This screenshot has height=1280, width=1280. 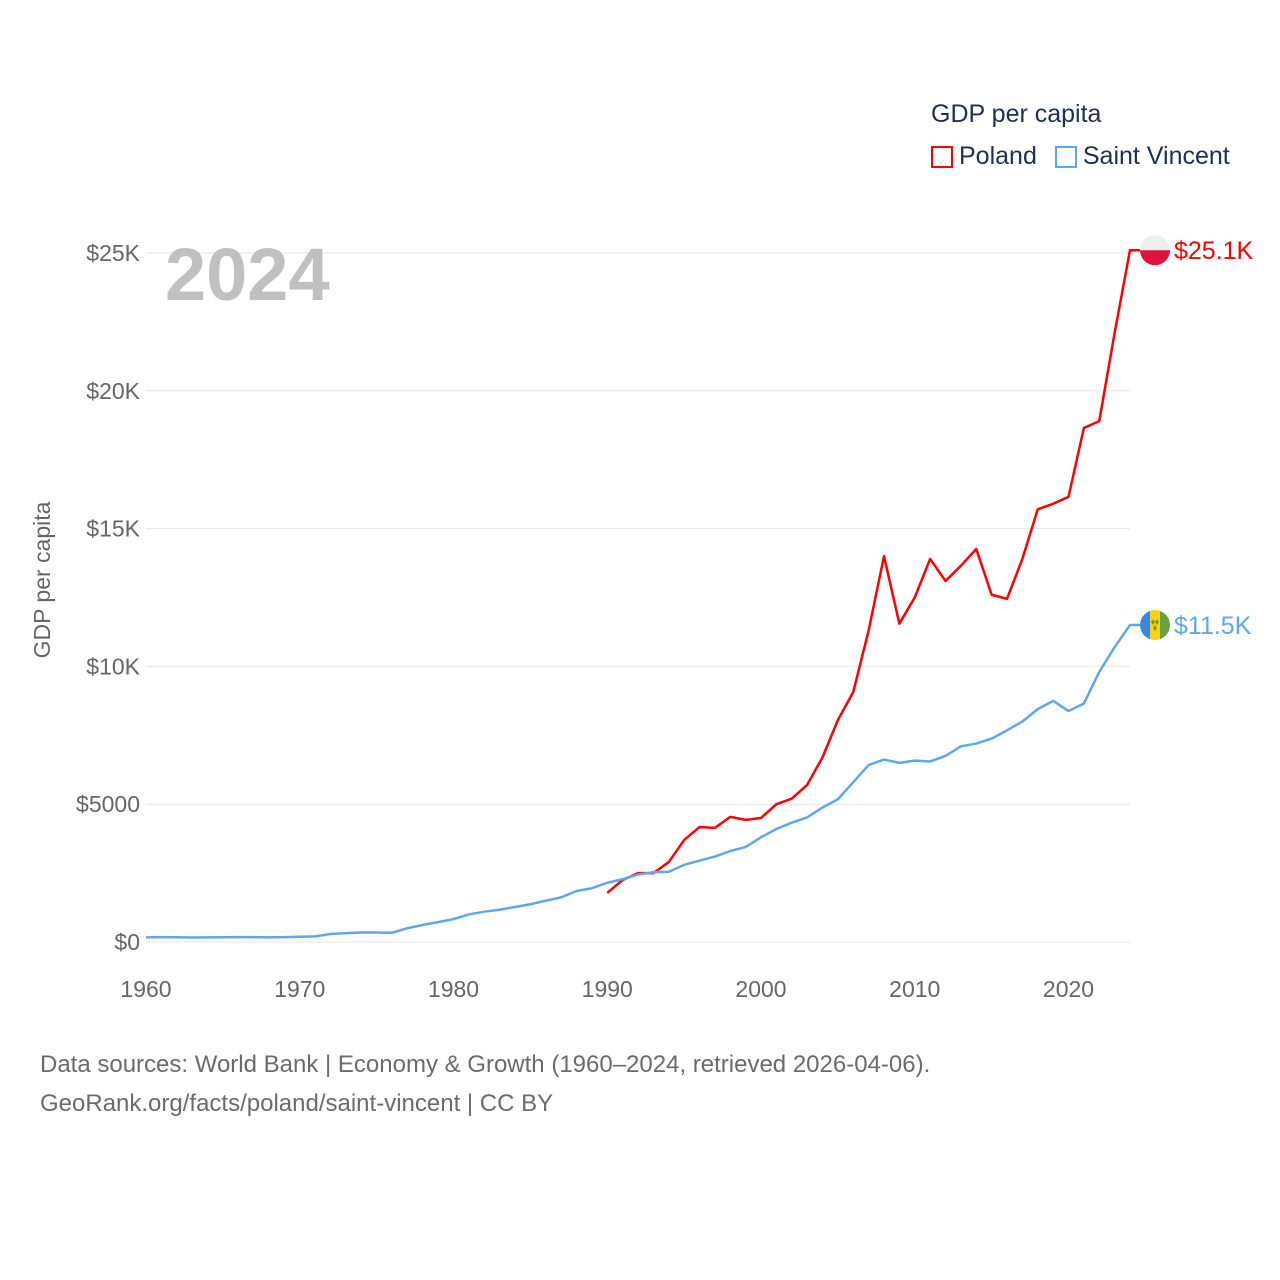 I want to click on saint-vincent-flag-icon, so click(x=1155, y=625).